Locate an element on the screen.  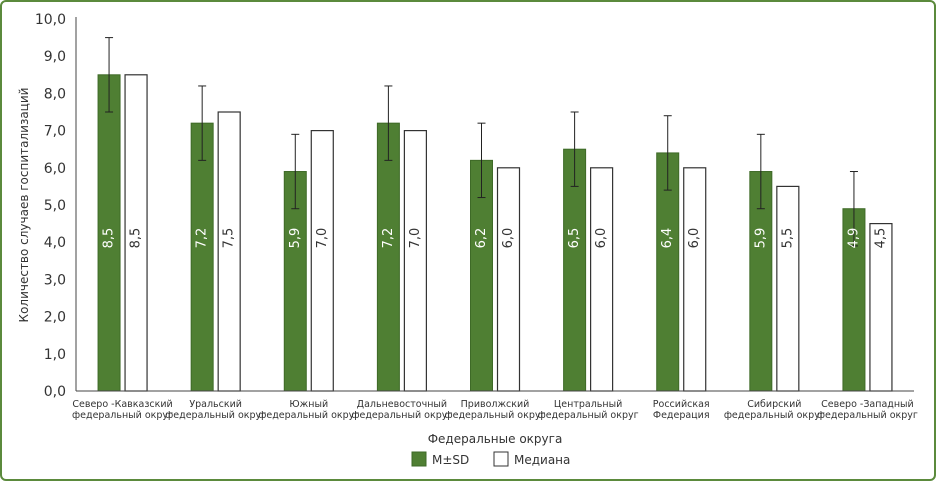
x-category-label: Дальневосточный федеральный округ is located at coordinates (401, 410).